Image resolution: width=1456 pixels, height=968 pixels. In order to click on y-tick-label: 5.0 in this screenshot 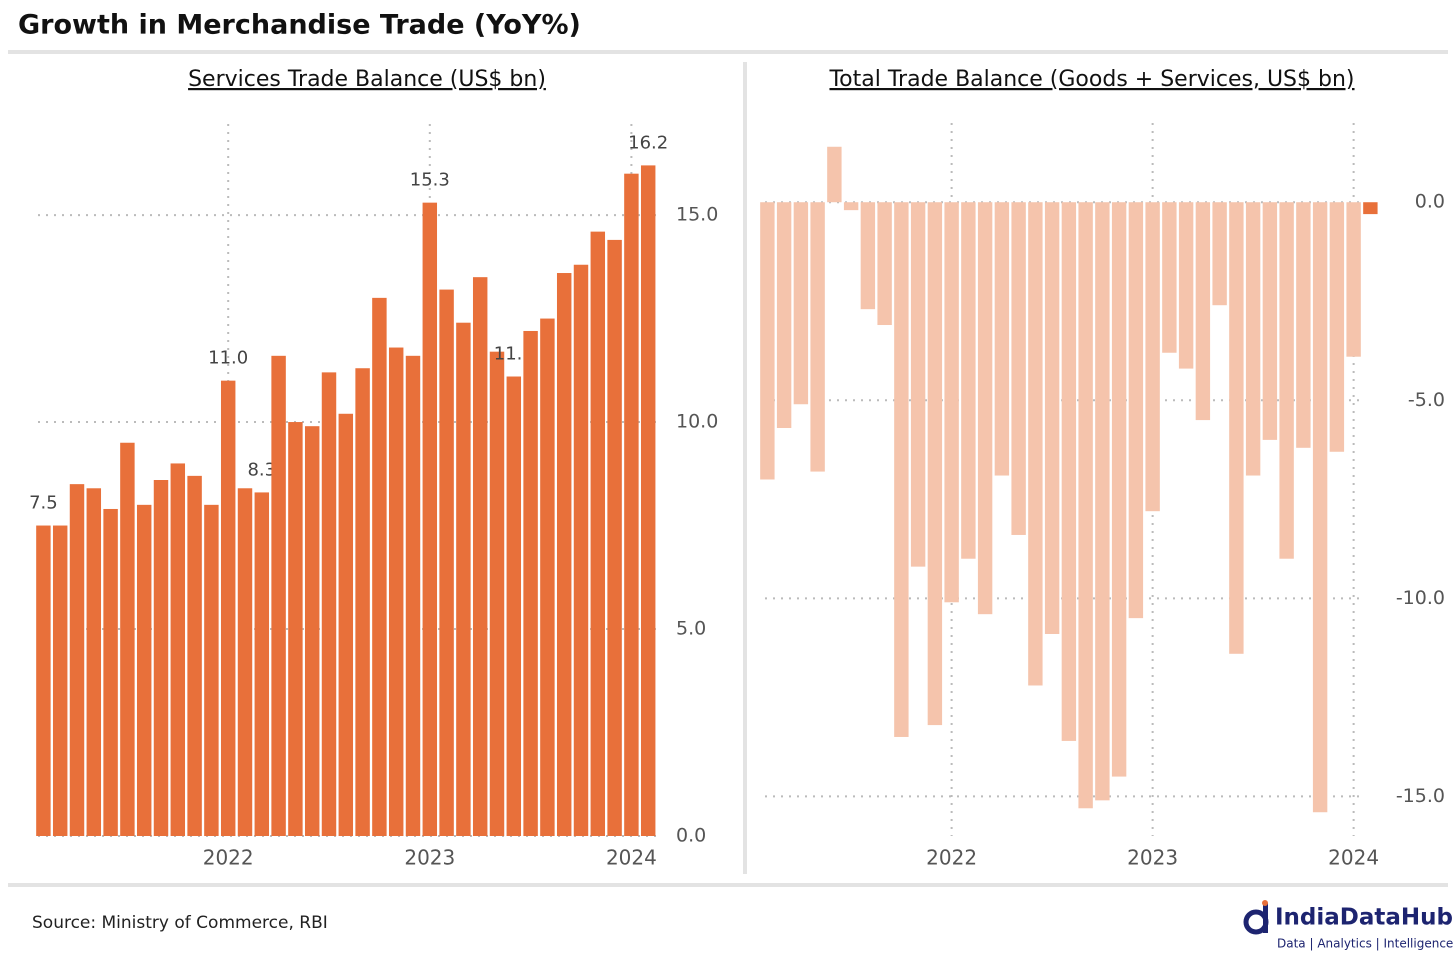, I will do `click(691, 629)`.